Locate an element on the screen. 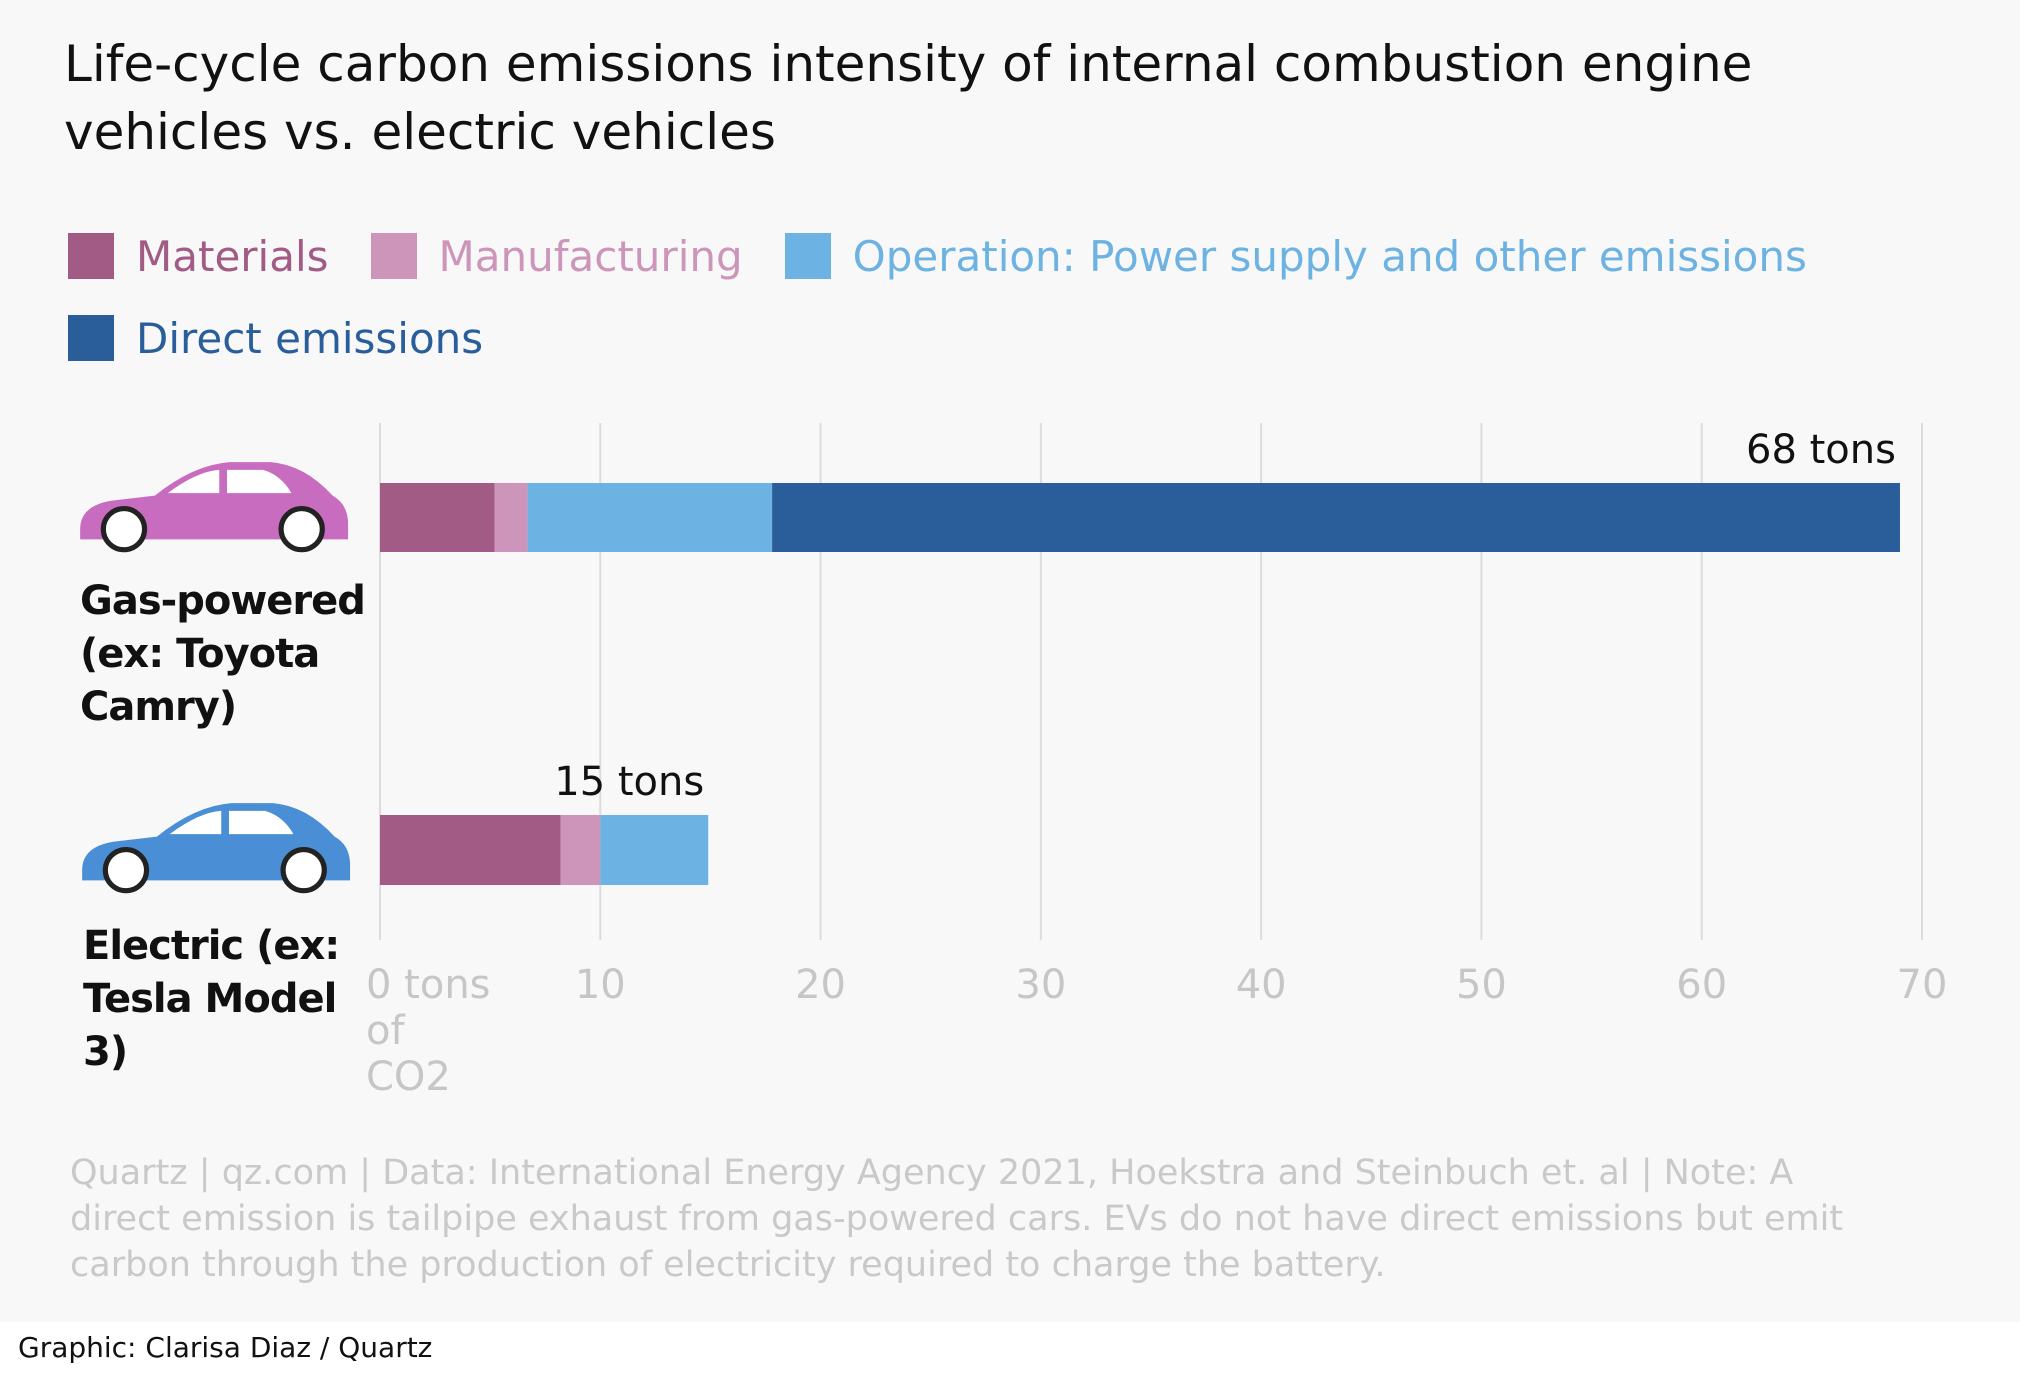 The image size is (2020, 1390). legend-label: Manufacturing is located at coordinates (590, 256).